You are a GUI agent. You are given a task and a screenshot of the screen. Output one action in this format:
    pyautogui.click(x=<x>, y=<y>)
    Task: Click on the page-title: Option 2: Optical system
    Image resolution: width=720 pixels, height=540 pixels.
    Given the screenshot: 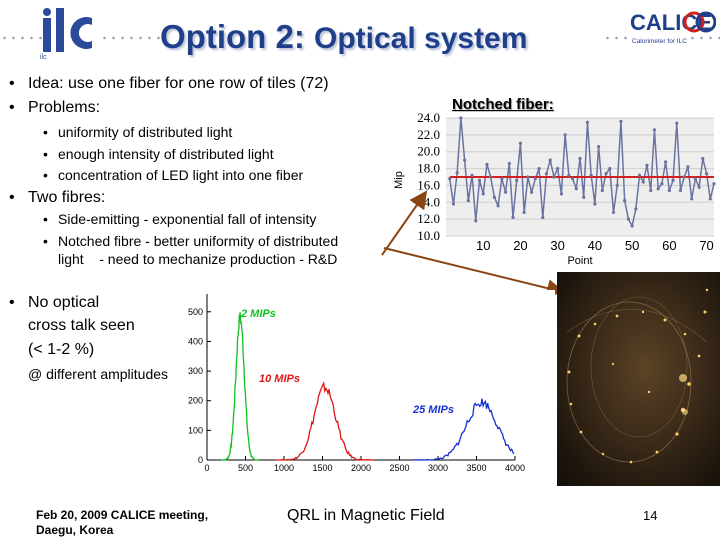 What is the action you would take?
    pyautogui.click(x=343, y=37)
    